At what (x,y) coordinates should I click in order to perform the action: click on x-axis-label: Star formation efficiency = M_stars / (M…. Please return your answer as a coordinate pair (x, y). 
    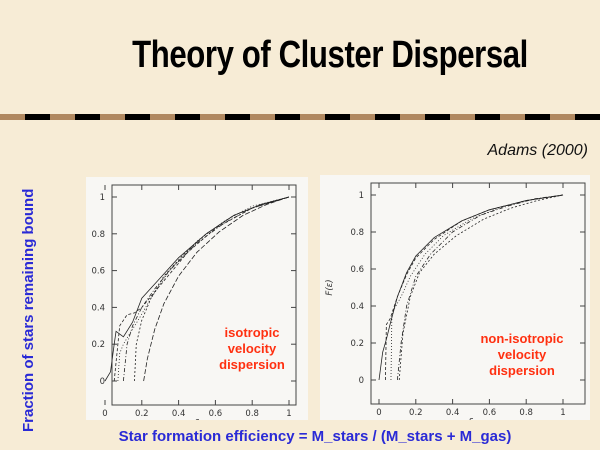
    Looking at the image, I should click on (315, 436).